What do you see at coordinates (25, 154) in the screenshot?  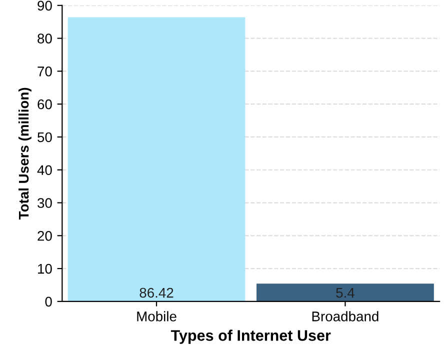 I see `y-axis-title: Total Users (million)` at bounding box center [25, 154].